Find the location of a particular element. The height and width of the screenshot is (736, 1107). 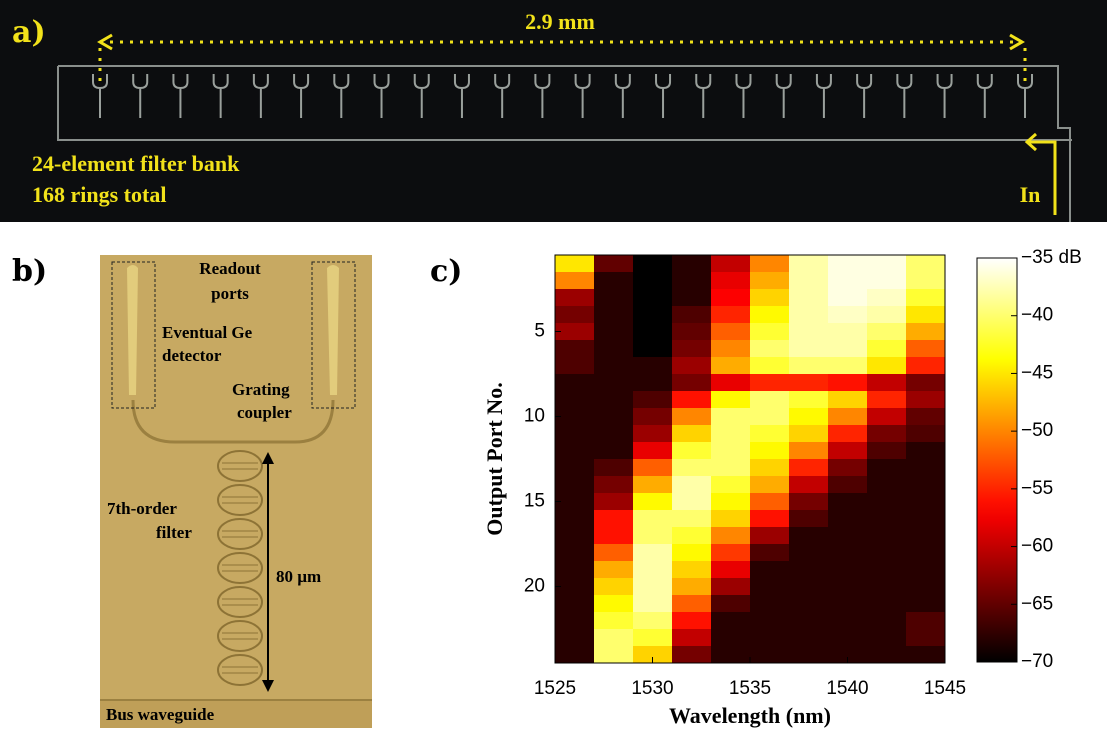

bus-region is located at coordinates (236, 714).